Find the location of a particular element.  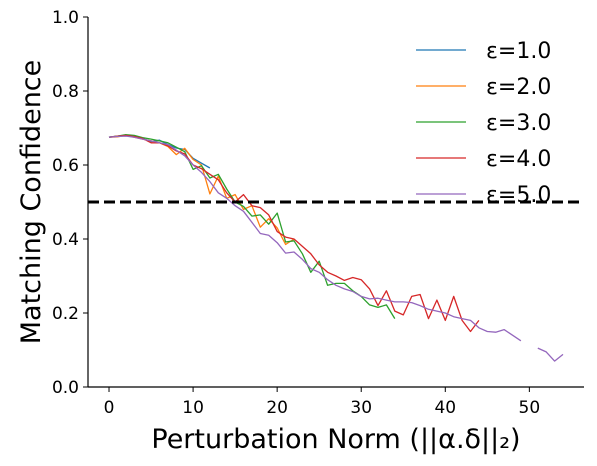

x-ticks: 0 10 20 30 40 50 is located at coordinates (322, 402).